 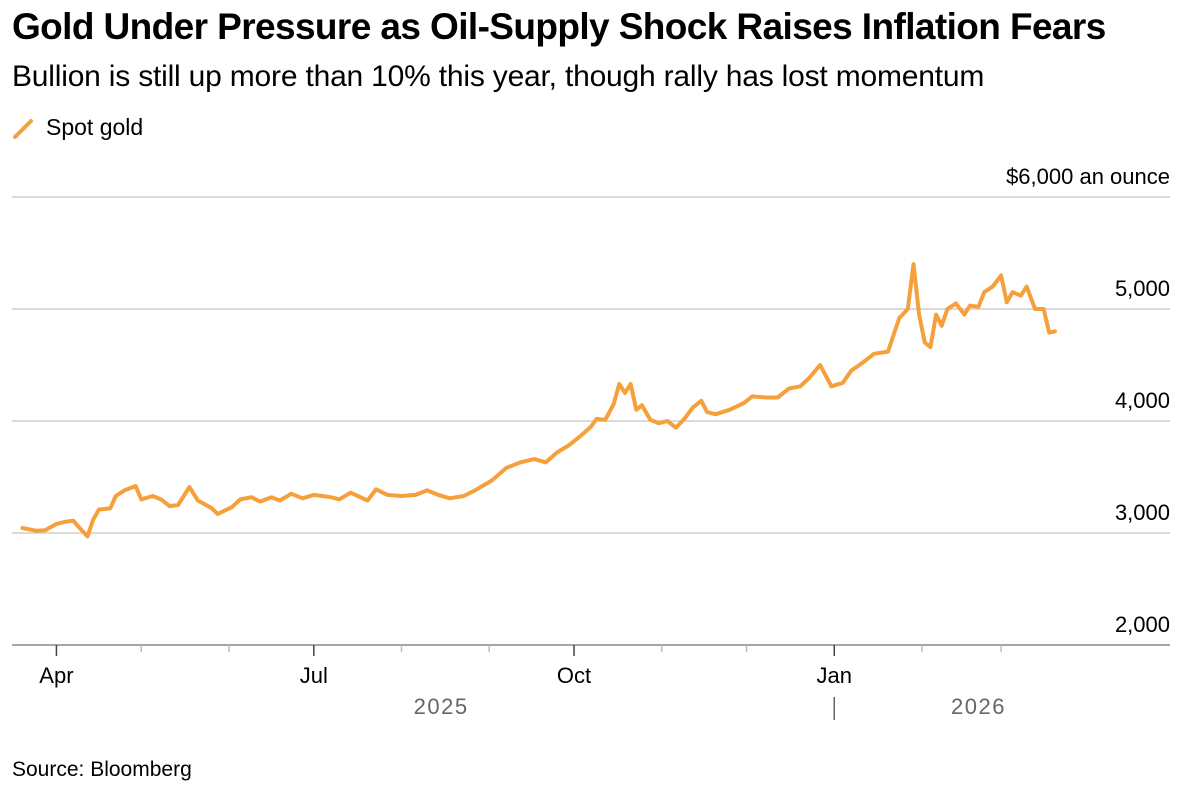 I want to click on x-tick-label: Apr, so click(x=56, y=675).